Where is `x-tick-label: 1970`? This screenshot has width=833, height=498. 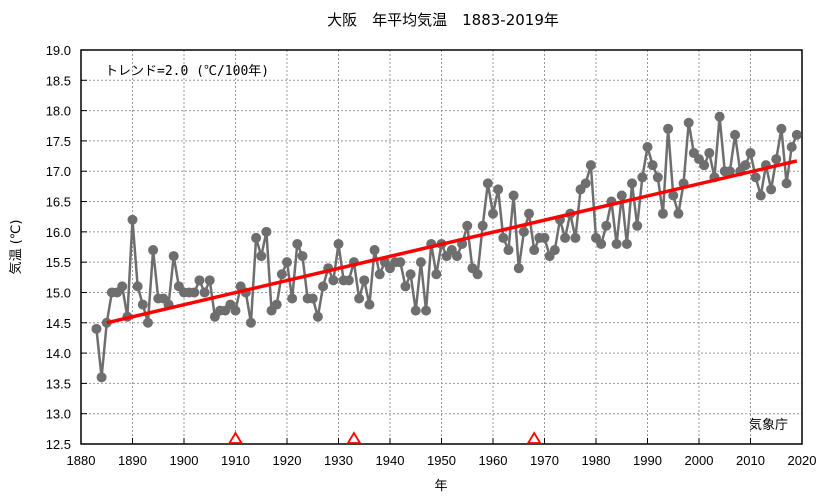 x-tick-label: 1970 is located at coordinates (544, 460).